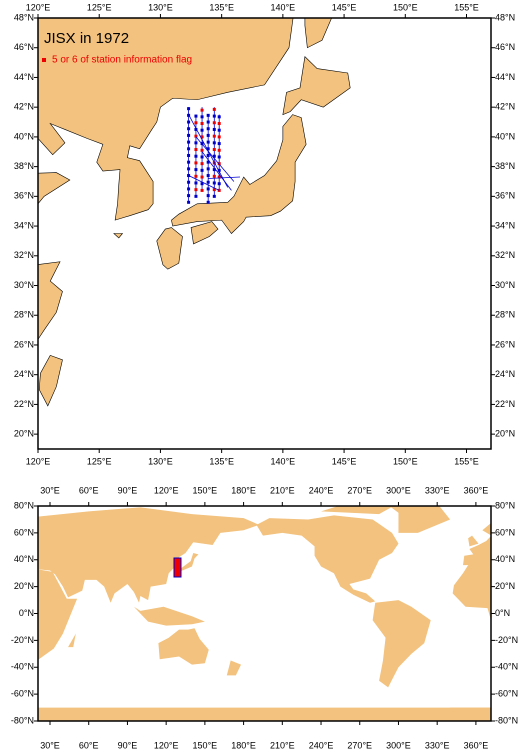 Image resolution: width=529 pixels, height=755 pixels. Describe the element at coordinates (359, 745) in the screenshot. I see `lon-label-bottom: 270°E` at that location.